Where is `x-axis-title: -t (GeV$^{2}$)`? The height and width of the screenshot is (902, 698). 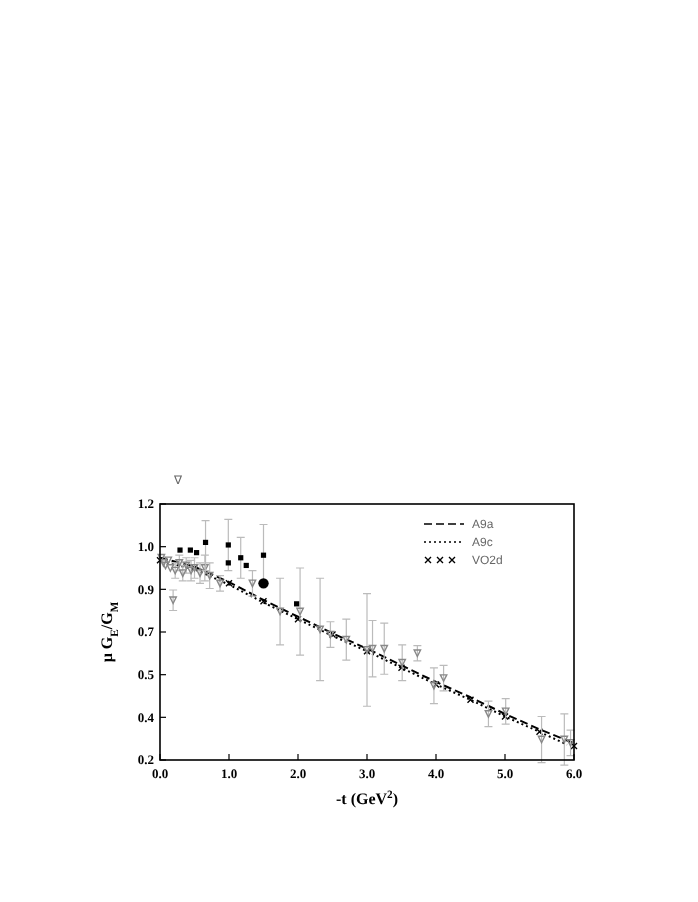
x-axis-title: -t (GeV$^{2}$) is located at coordinates (367, 799).